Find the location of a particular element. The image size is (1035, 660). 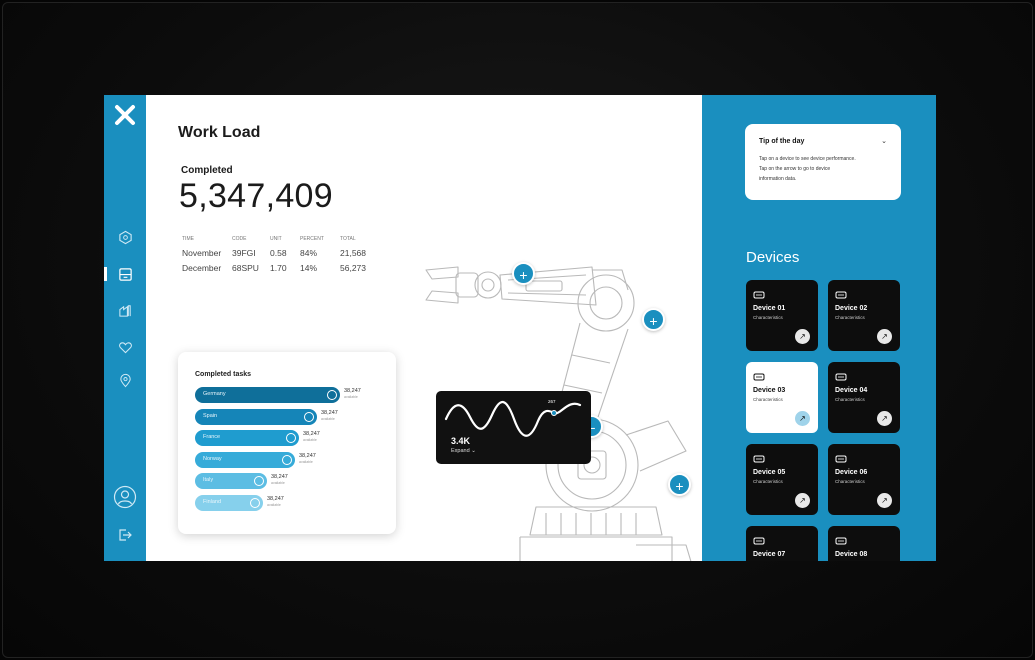

tasks-title: Completed tasks is located at coordinates (223, 374).